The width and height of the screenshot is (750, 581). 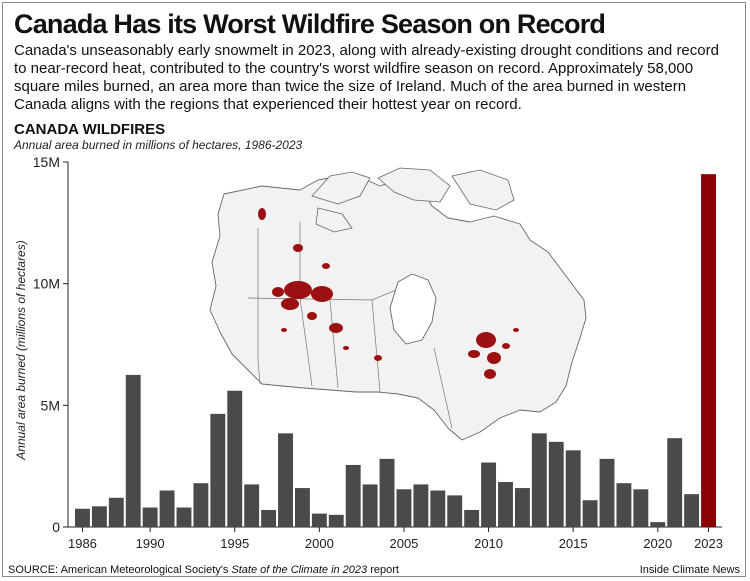 I want to click on bar-2014, so click(x=556, y=484).